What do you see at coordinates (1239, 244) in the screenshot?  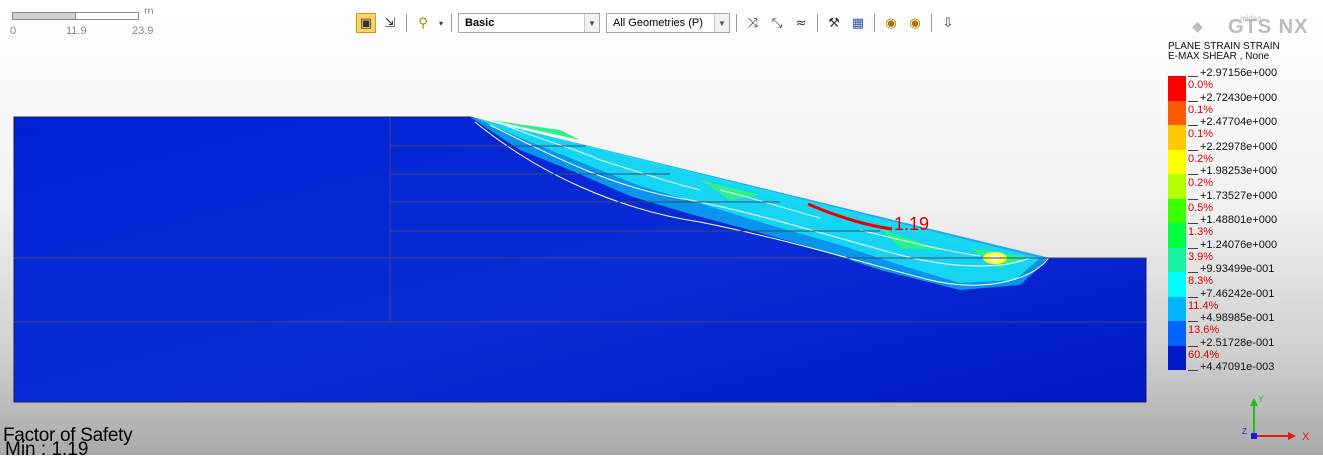 I see `legend-value: +1.24076e+000` at bounding box center [1239, 244].